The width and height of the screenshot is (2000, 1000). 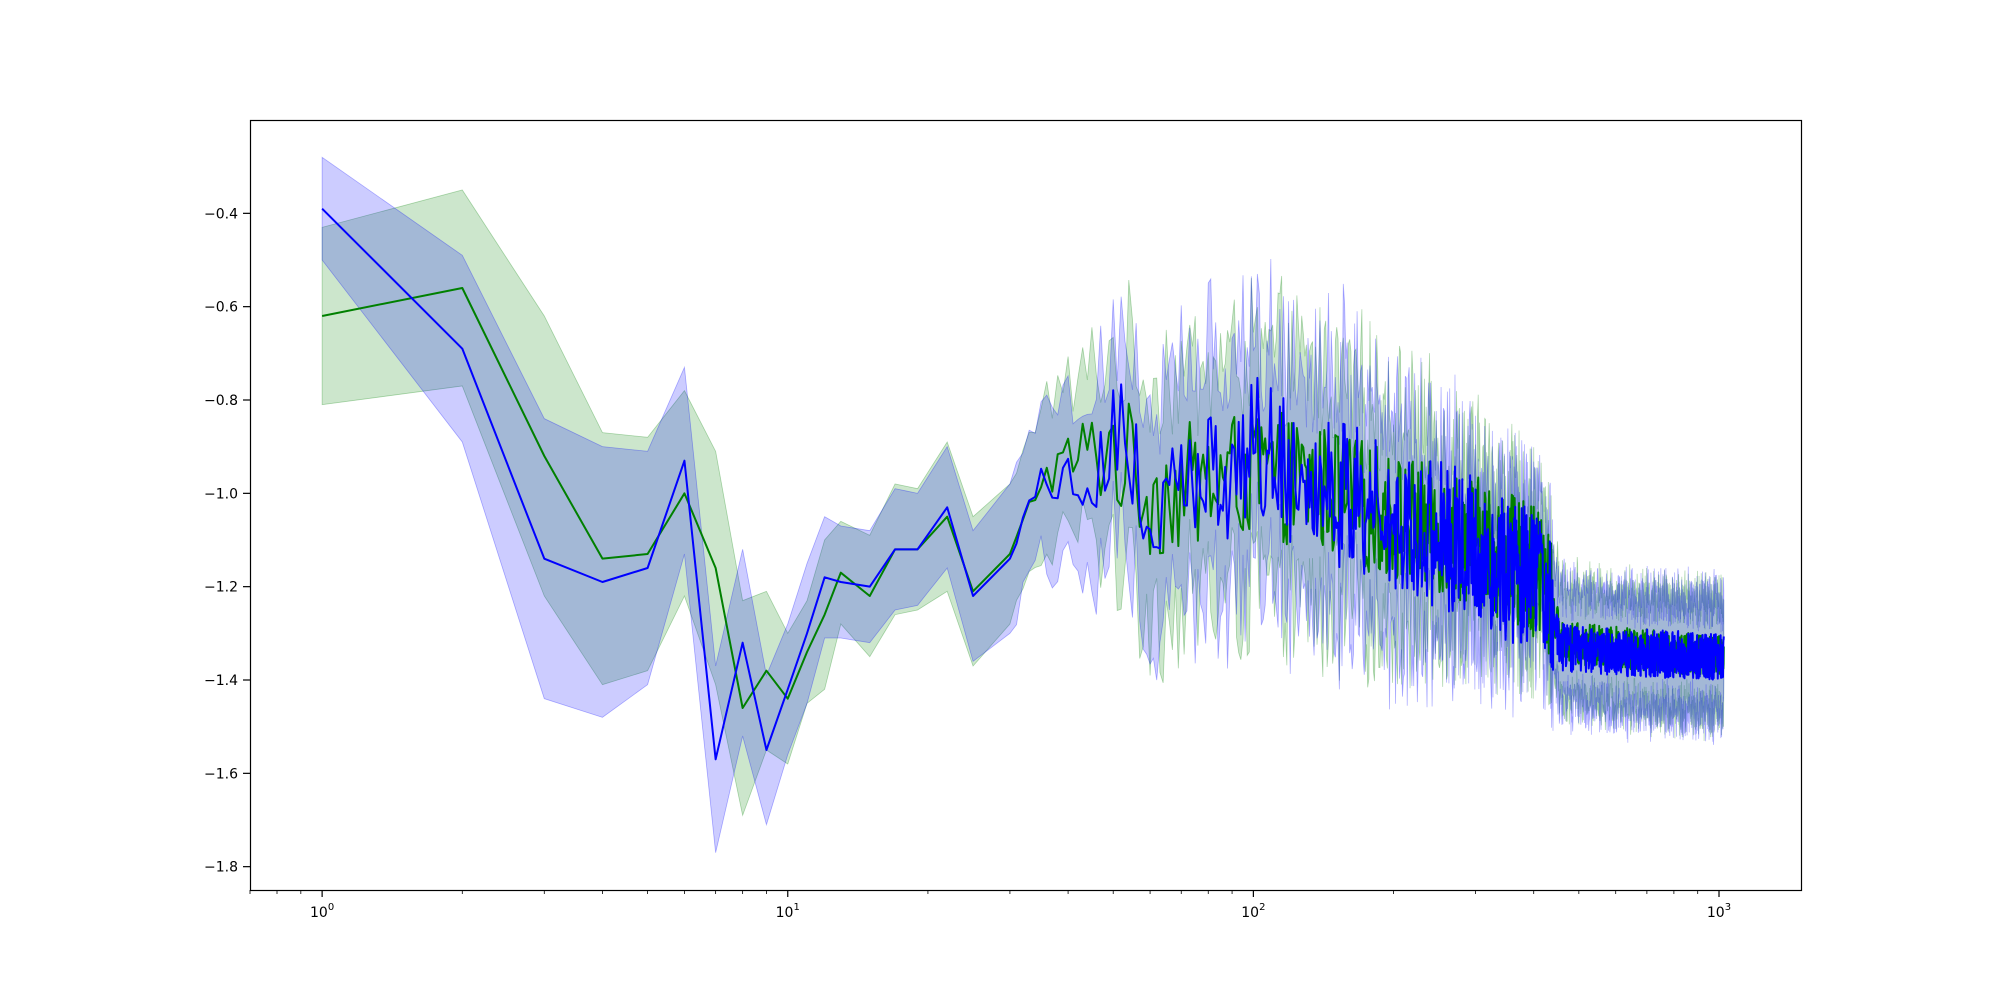 I want to click on x-tick-label: 10², so click(x=1253, y=911).